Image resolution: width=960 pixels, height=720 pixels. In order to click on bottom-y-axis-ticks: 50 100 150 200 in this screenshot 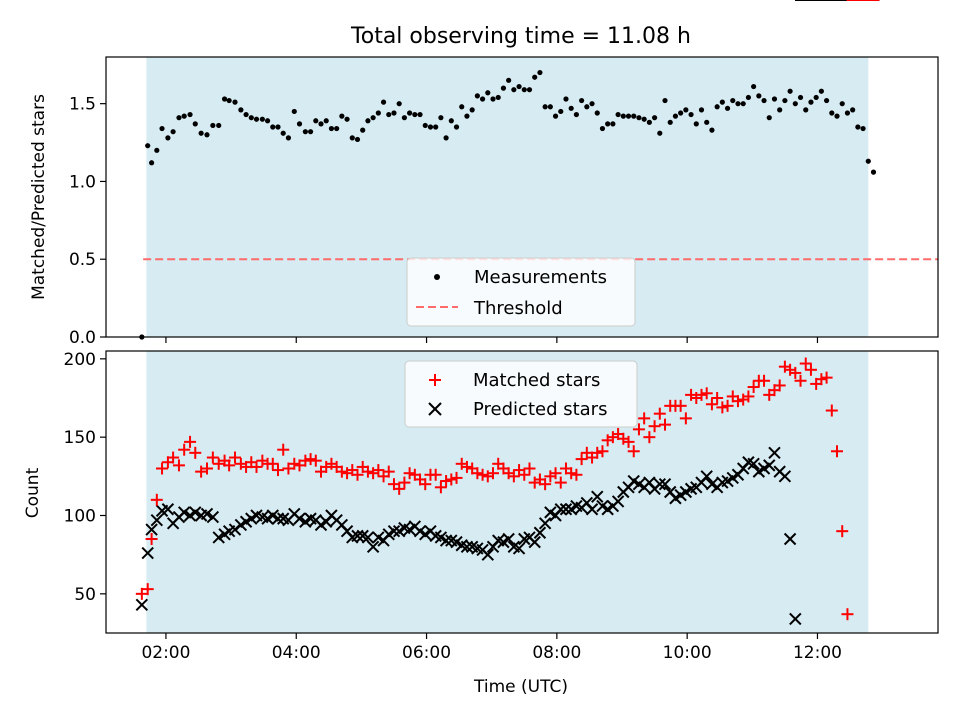, I will do `click(85, 477)`.